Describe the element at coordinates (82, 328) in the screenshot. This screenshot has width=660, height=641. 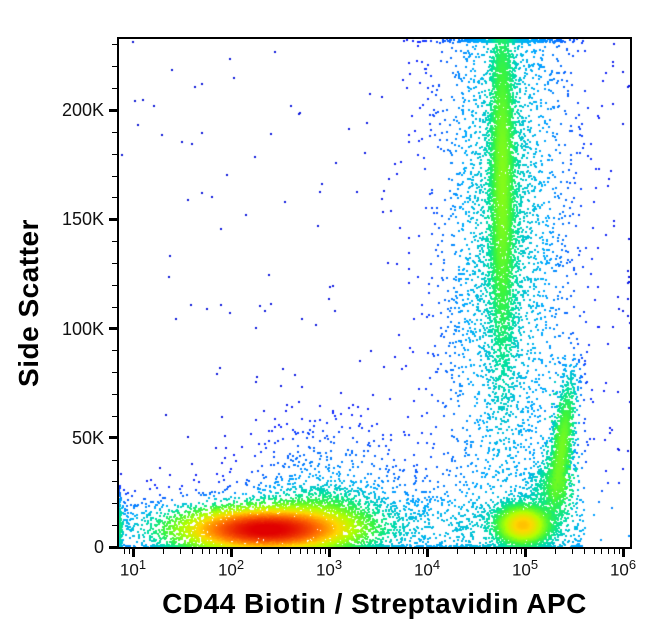
I see `y-tick-label: 100K` at that location.